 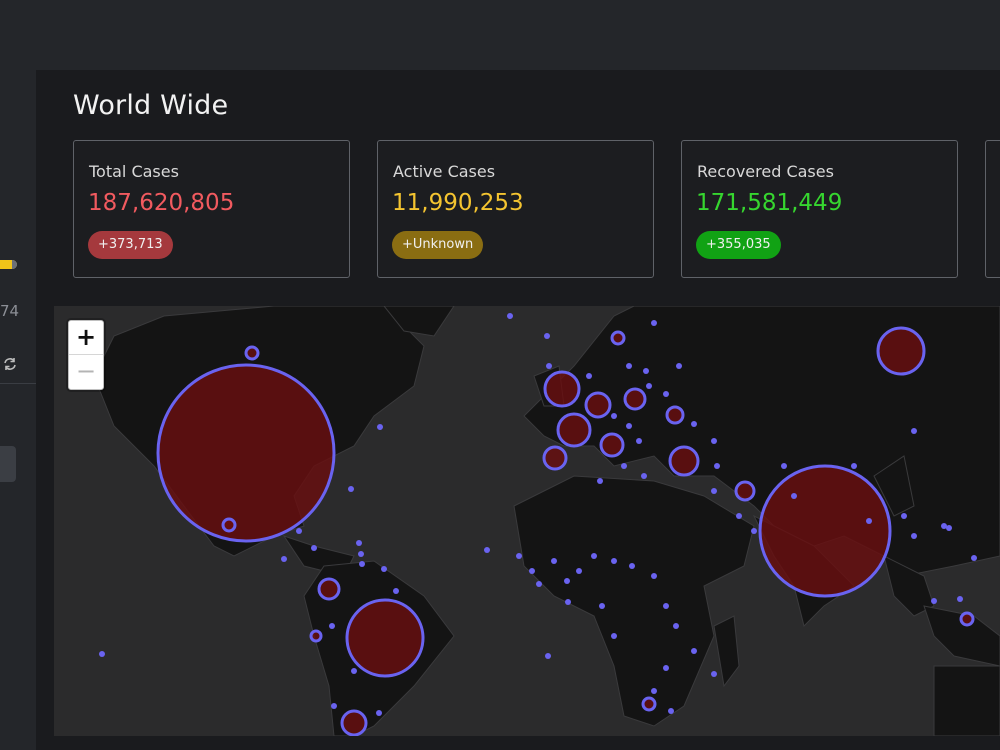 I want to click on bubble-canada, so click(x=252, y=353).